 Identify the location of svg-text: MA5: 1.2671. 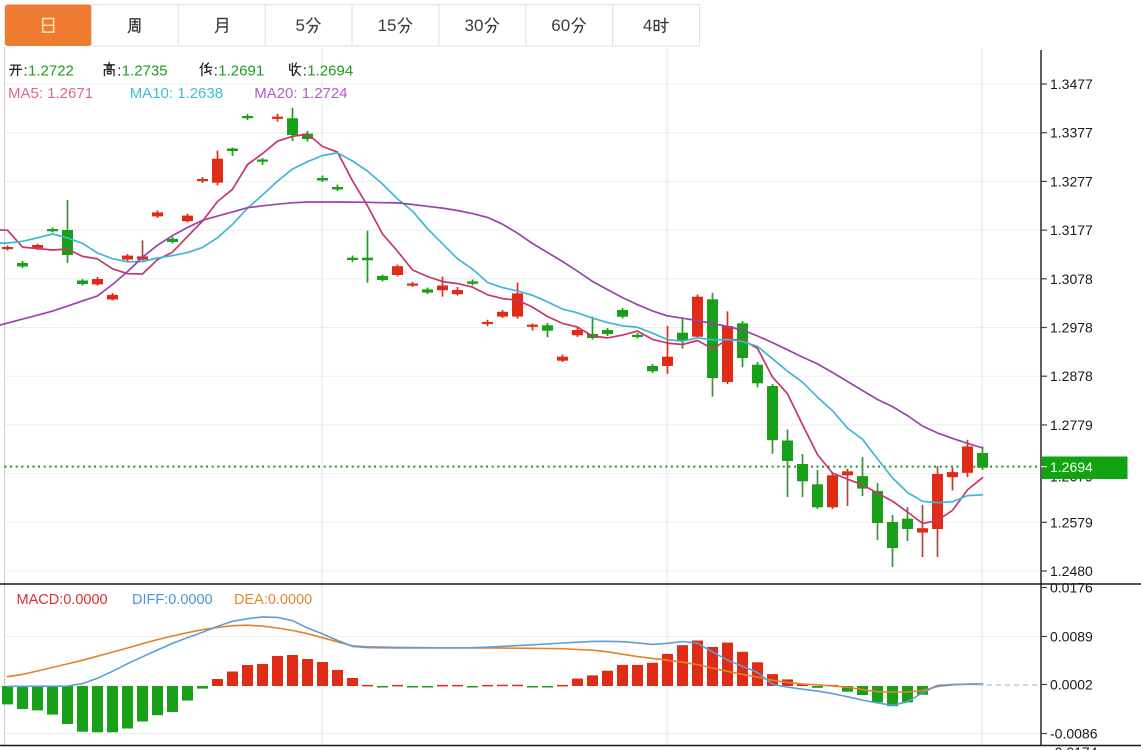
(50, 93).